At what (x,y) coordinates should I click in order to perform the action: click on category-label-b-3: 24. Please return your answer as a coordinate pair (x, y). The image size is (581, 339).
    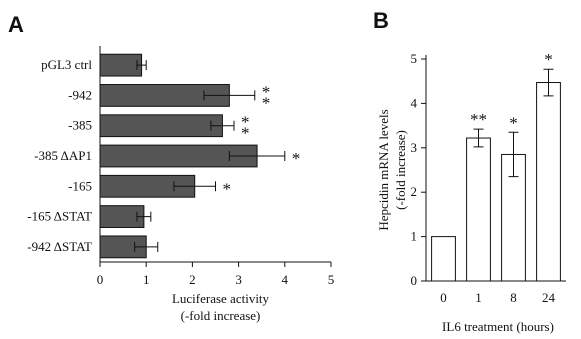
    Looking at the image, I should click on (549, 297).